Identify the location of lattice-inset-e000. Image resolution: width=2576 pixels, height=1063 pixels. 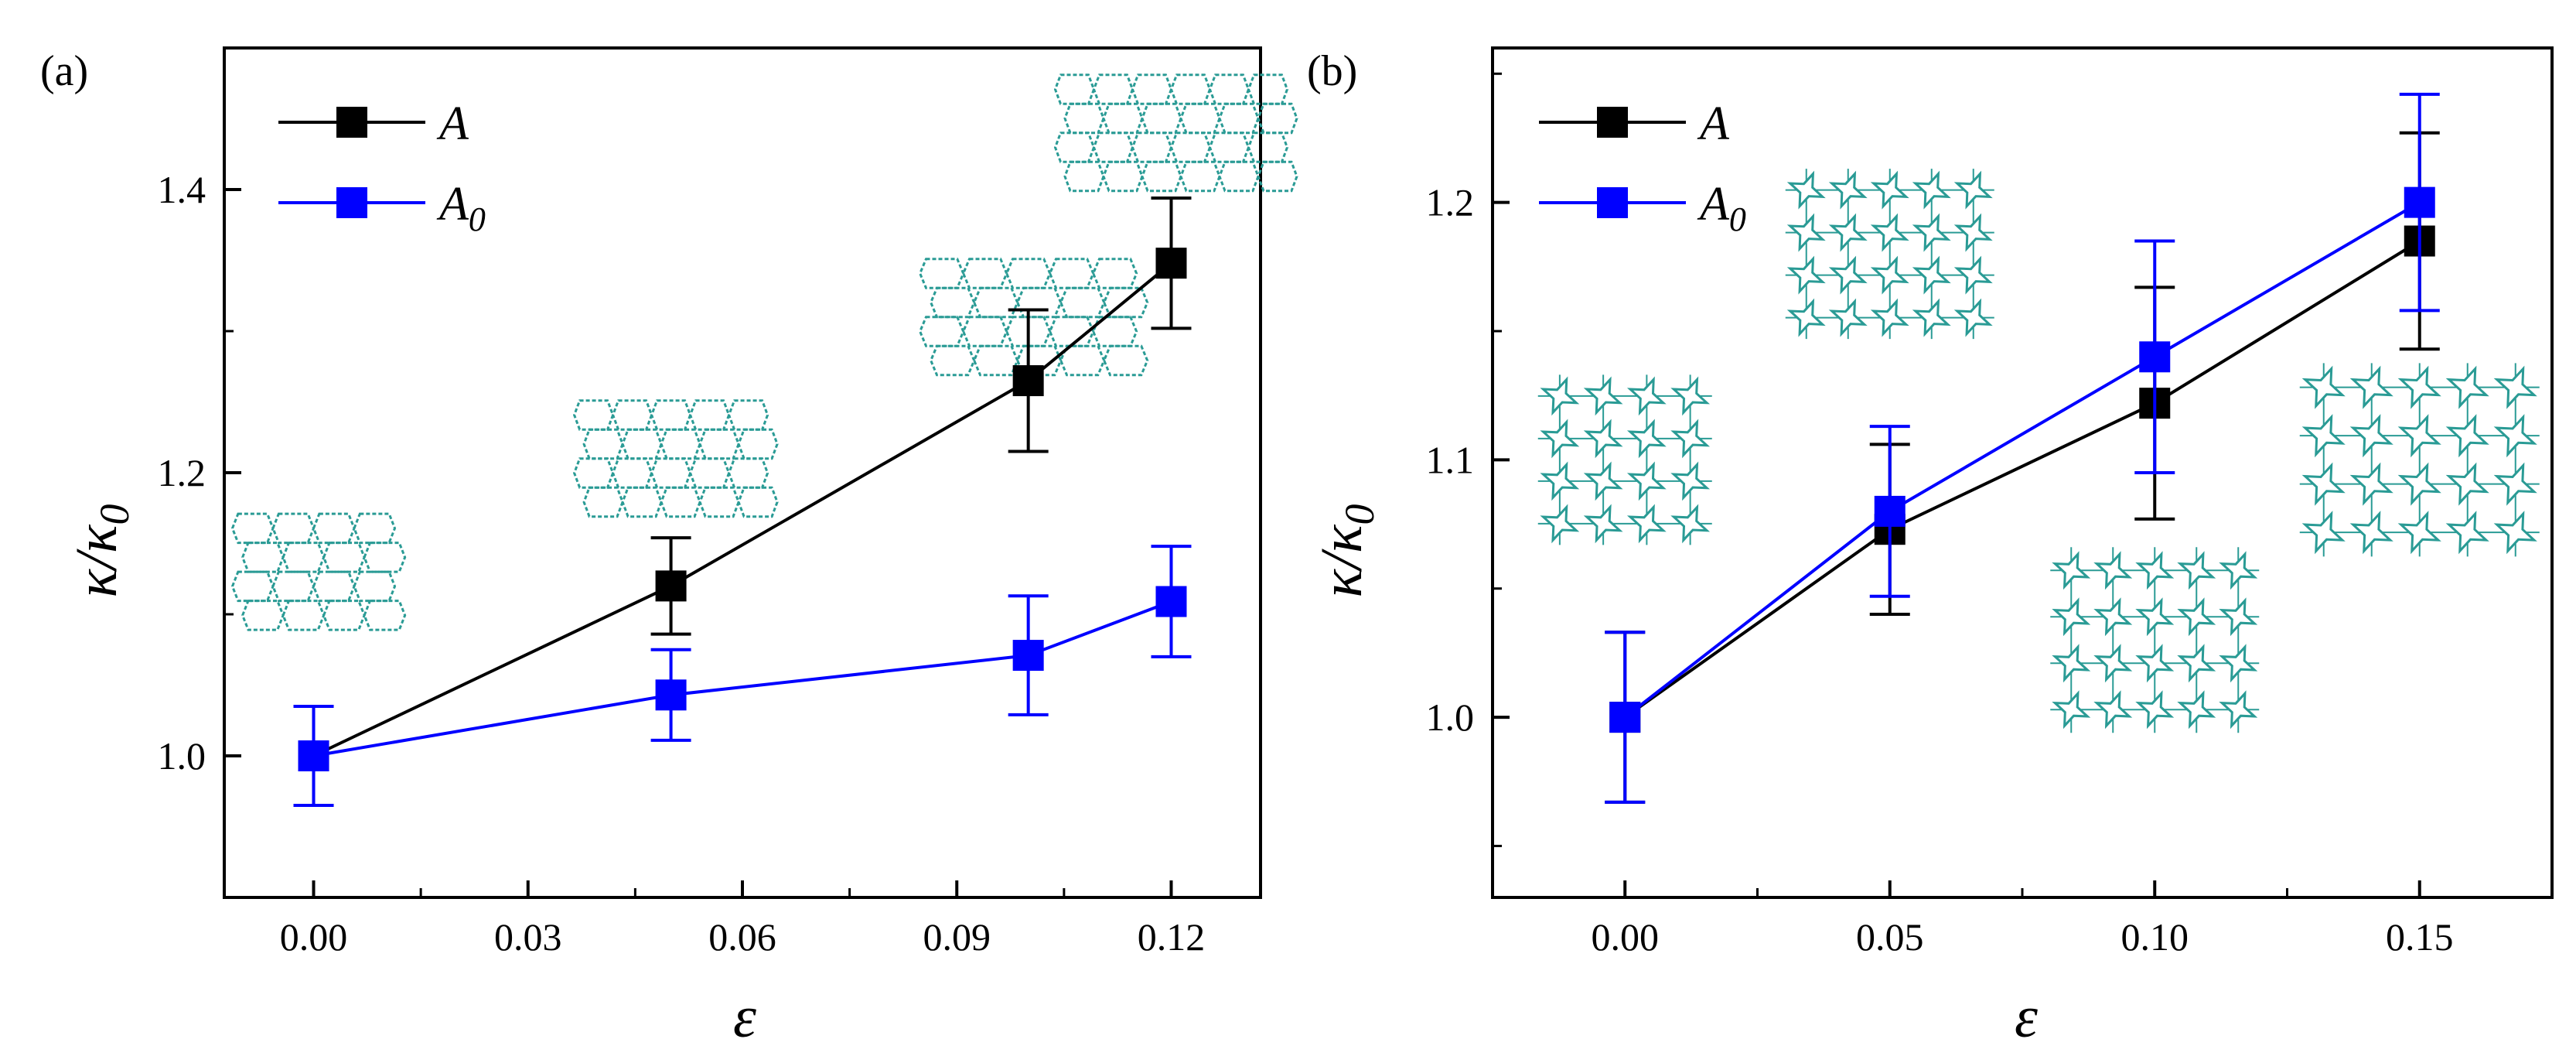
(319, 572).